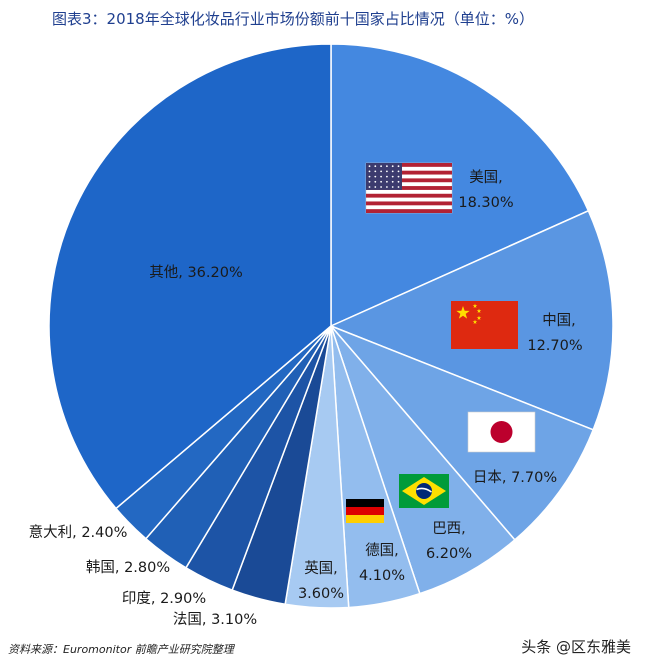 This screenshot has height=670, width=645. Describe the element at coordinates (484, 325) in the screenshot. I see `cn-flag-icon` at that location.